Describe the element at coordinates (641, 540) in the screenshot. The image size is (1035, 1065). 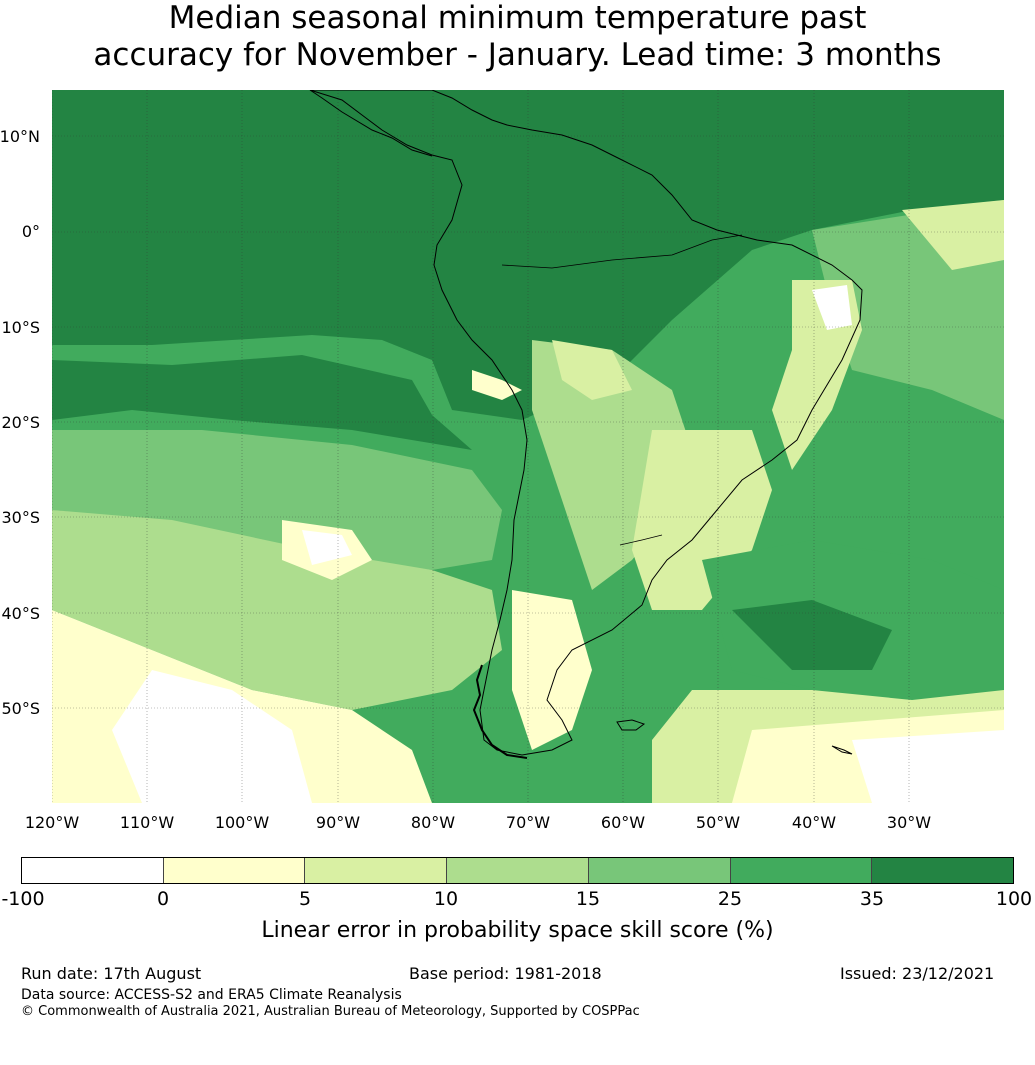
I see `rio-de-la-plata` at that location.